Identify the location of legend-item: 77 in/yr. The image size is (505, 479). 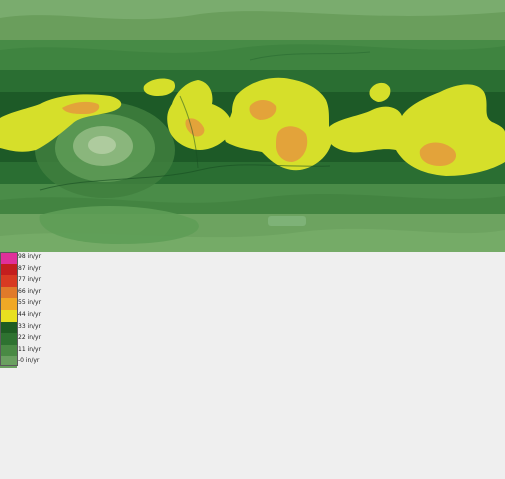
(60, 281).